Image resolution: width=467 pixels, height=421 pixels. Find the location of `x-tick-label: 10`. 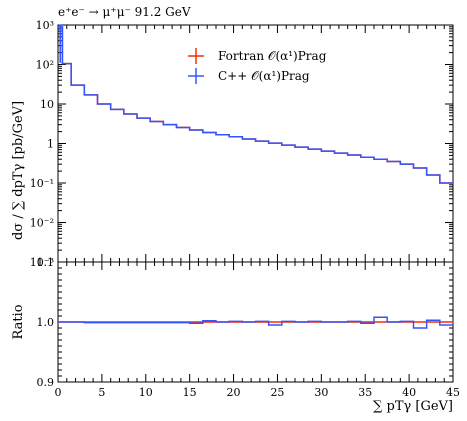

x-tick-label: 10 is located at coordinates (146, 392).